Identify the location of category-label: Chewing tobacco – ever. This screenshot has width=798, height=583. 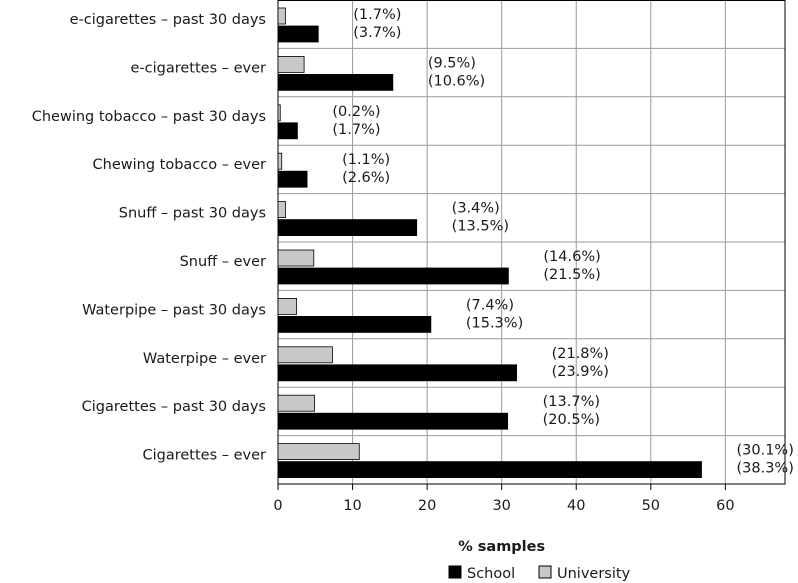
(179, 165).